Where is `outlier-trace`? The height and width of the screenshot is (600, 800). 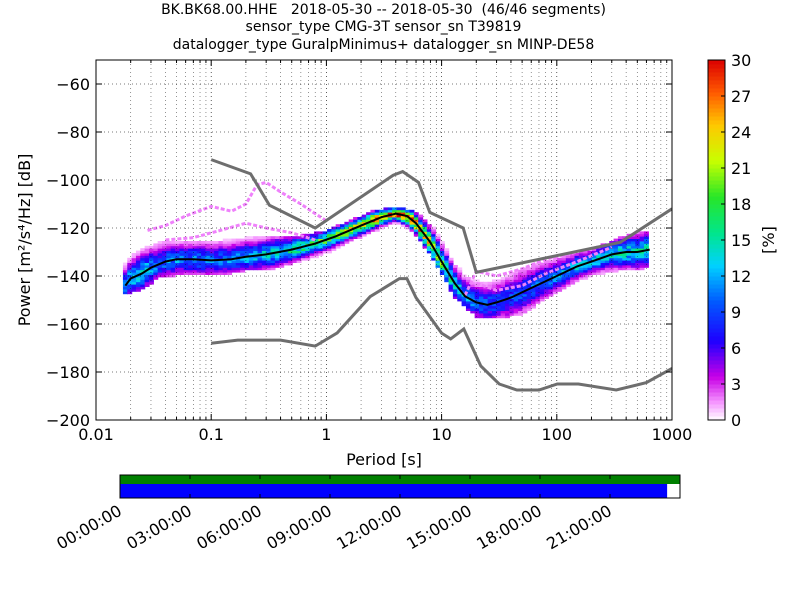 outlier-trace is located at coordinates (237, 206).